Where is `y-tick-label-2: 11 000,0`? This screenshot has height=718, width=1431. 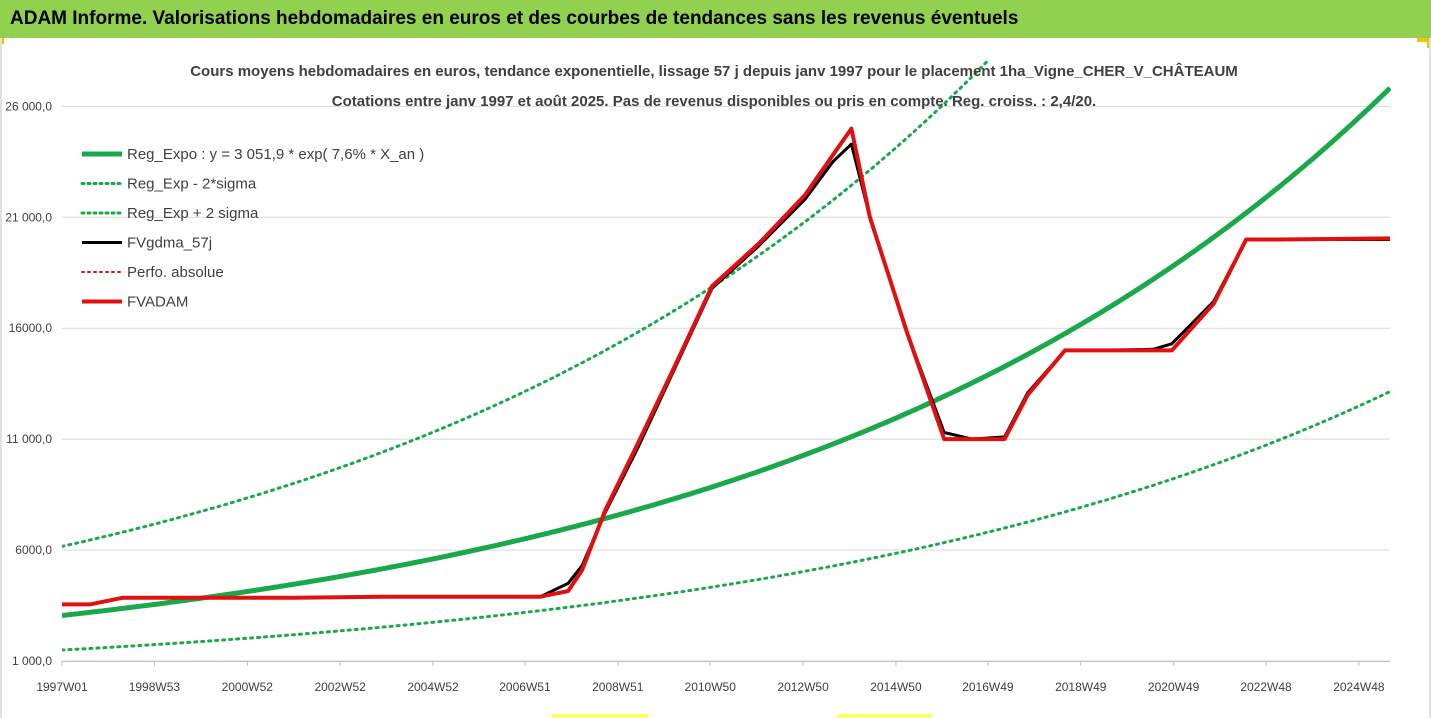
y-tick-label-2: 11 000,0 is located at coordinates (29, 439).